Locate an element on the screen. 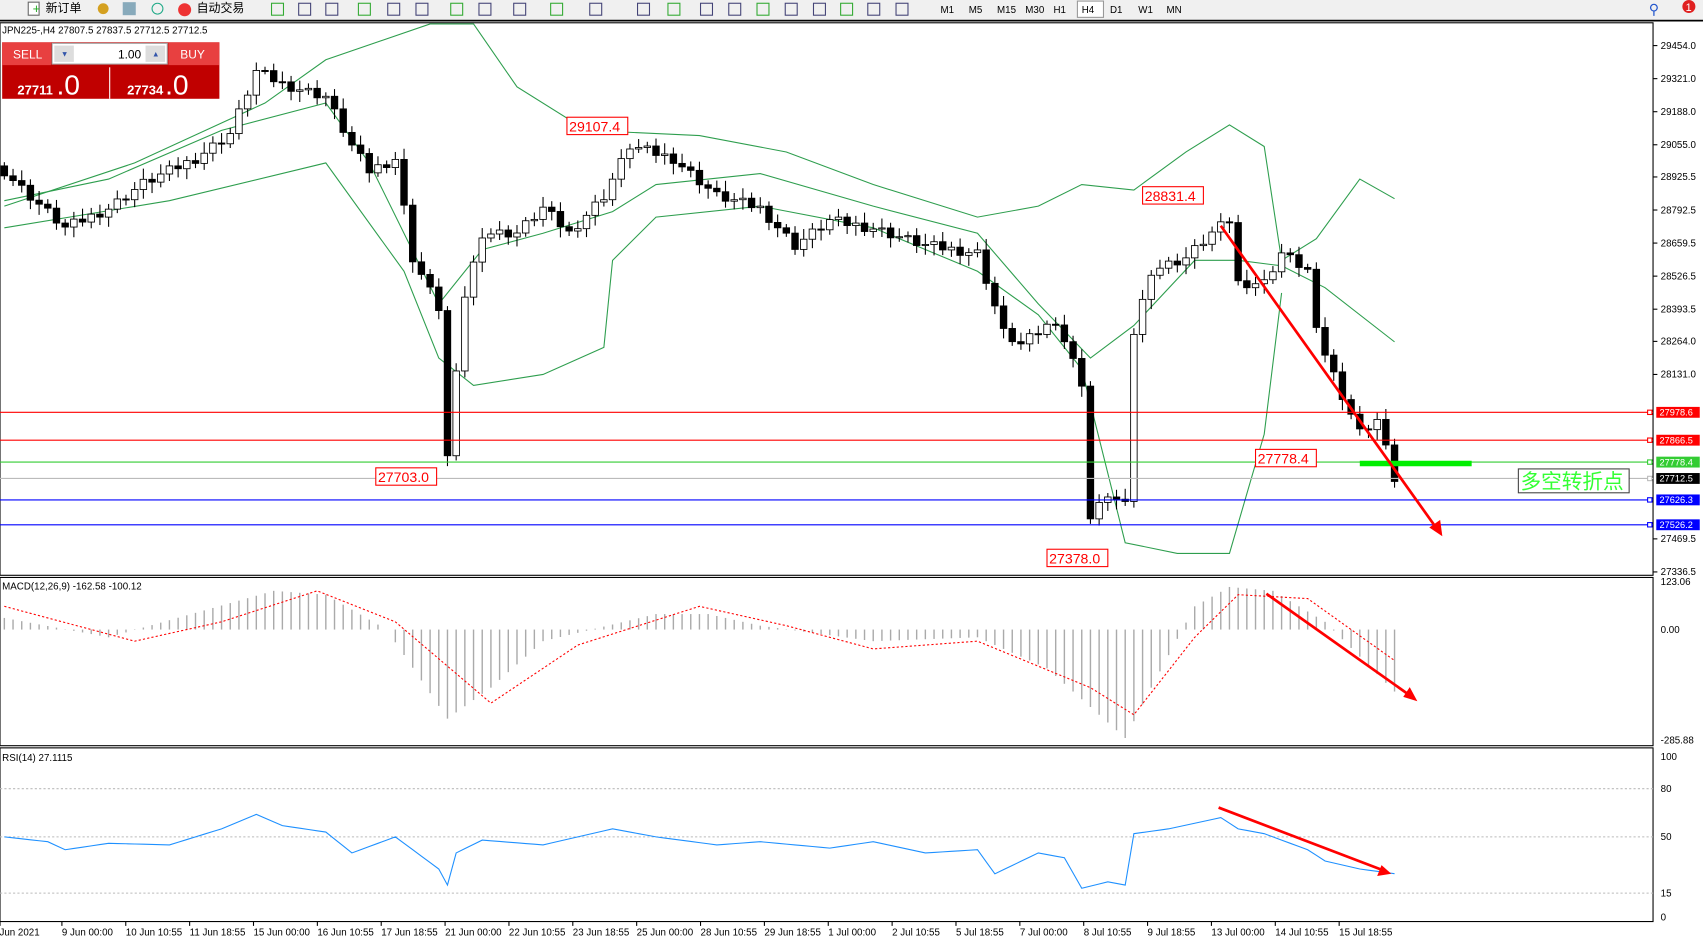 Image resolution: width=1703 pixels, height=940 pixels. price-level-tag is located at coordinates (1678, 440).